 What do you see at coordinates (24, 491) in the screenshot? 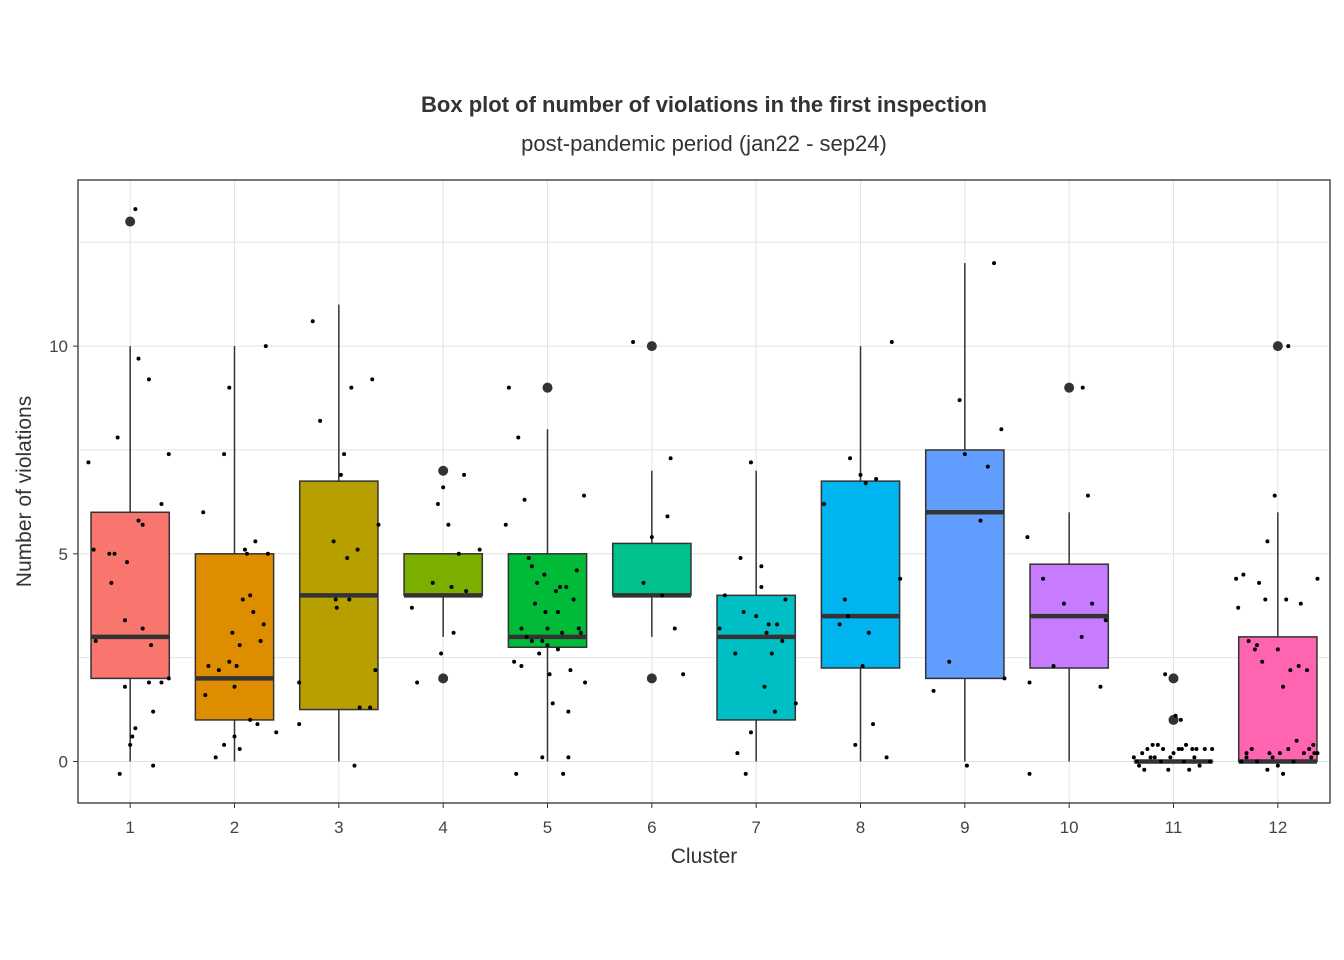
I see `y-axis-title: Number of violations` at bounding box center [24, 491].